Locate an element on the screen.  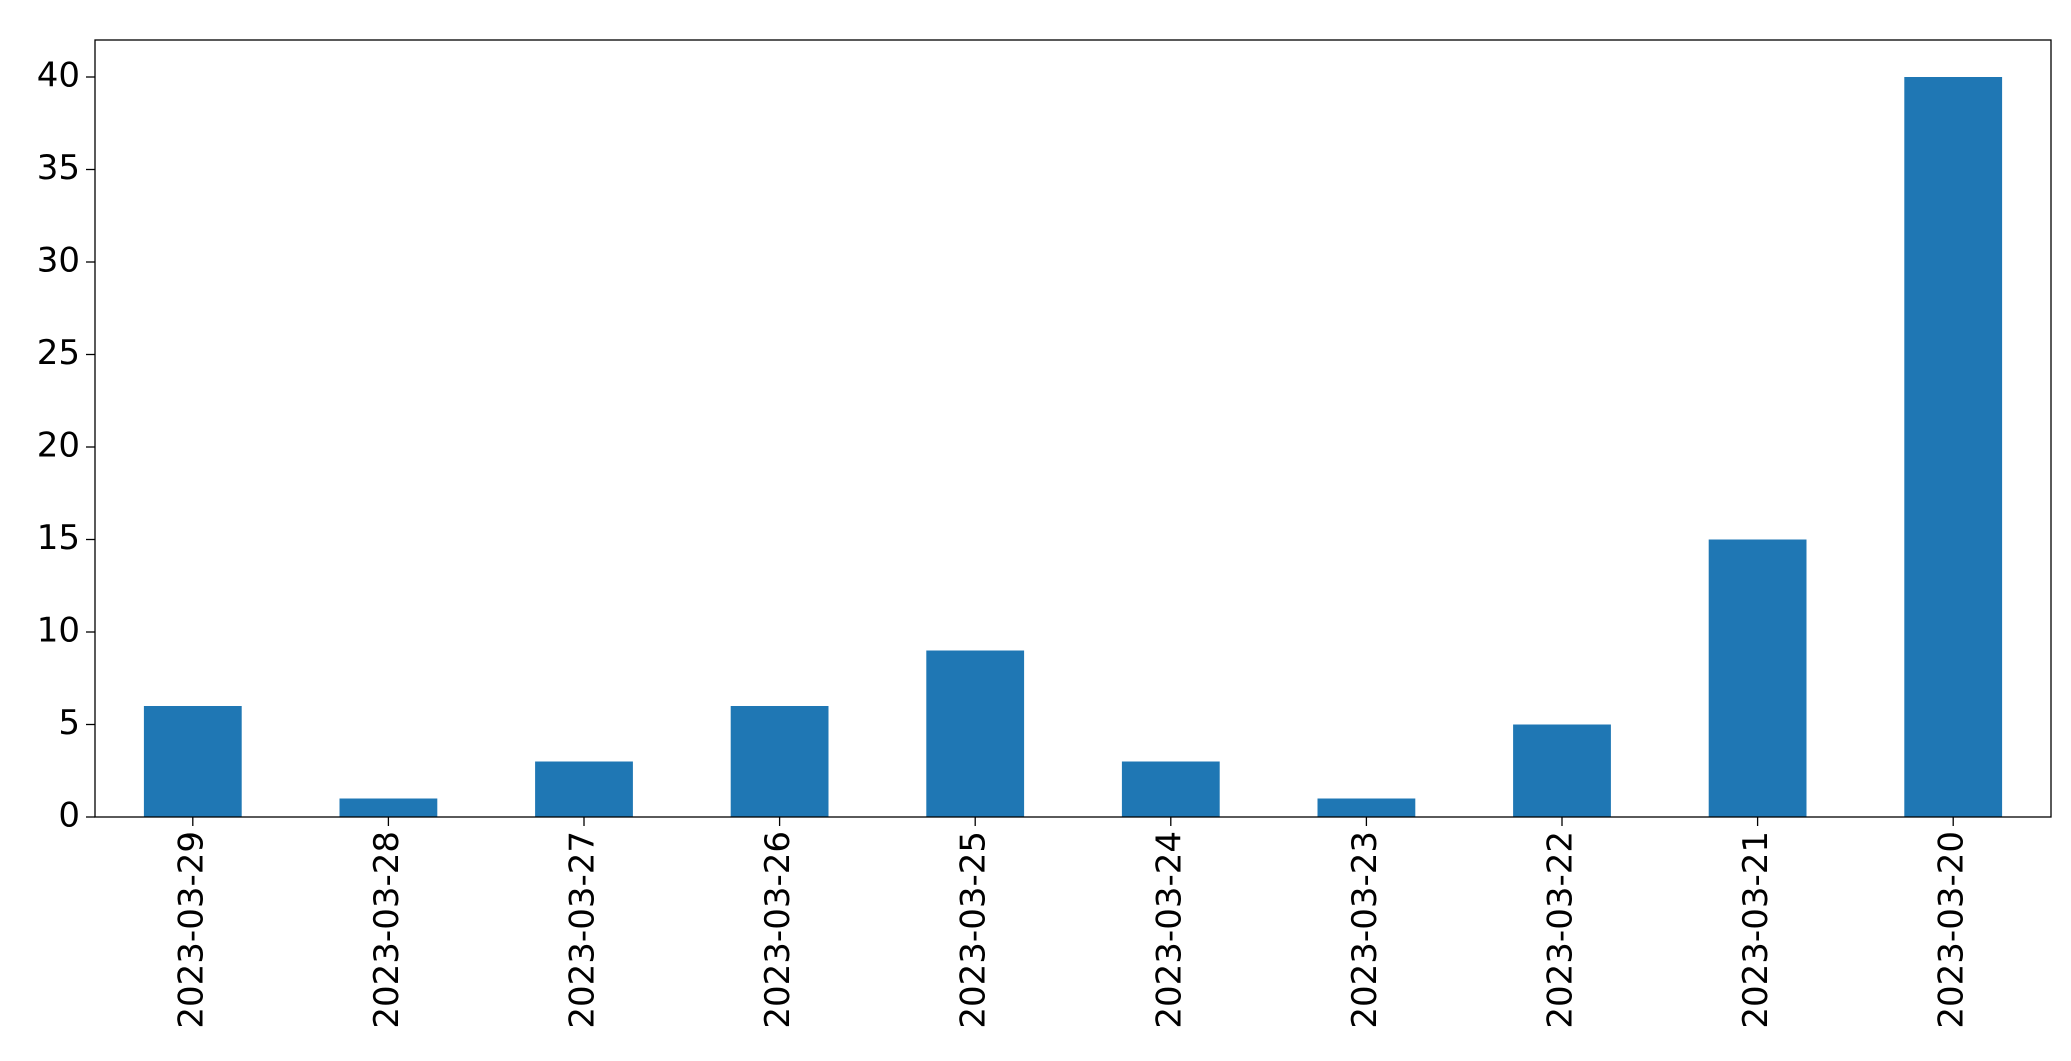
x-tick-label: 2023-03-24 is located at coordinates (1169, 930).